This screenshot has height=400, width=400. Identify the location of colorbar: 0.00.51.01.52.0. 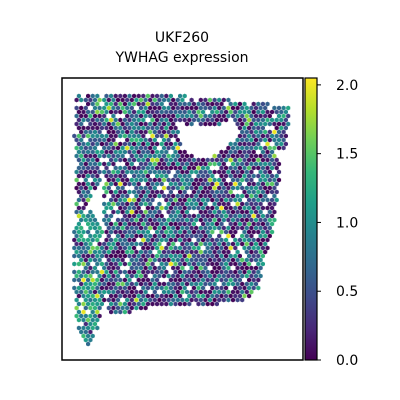
(331, 223).